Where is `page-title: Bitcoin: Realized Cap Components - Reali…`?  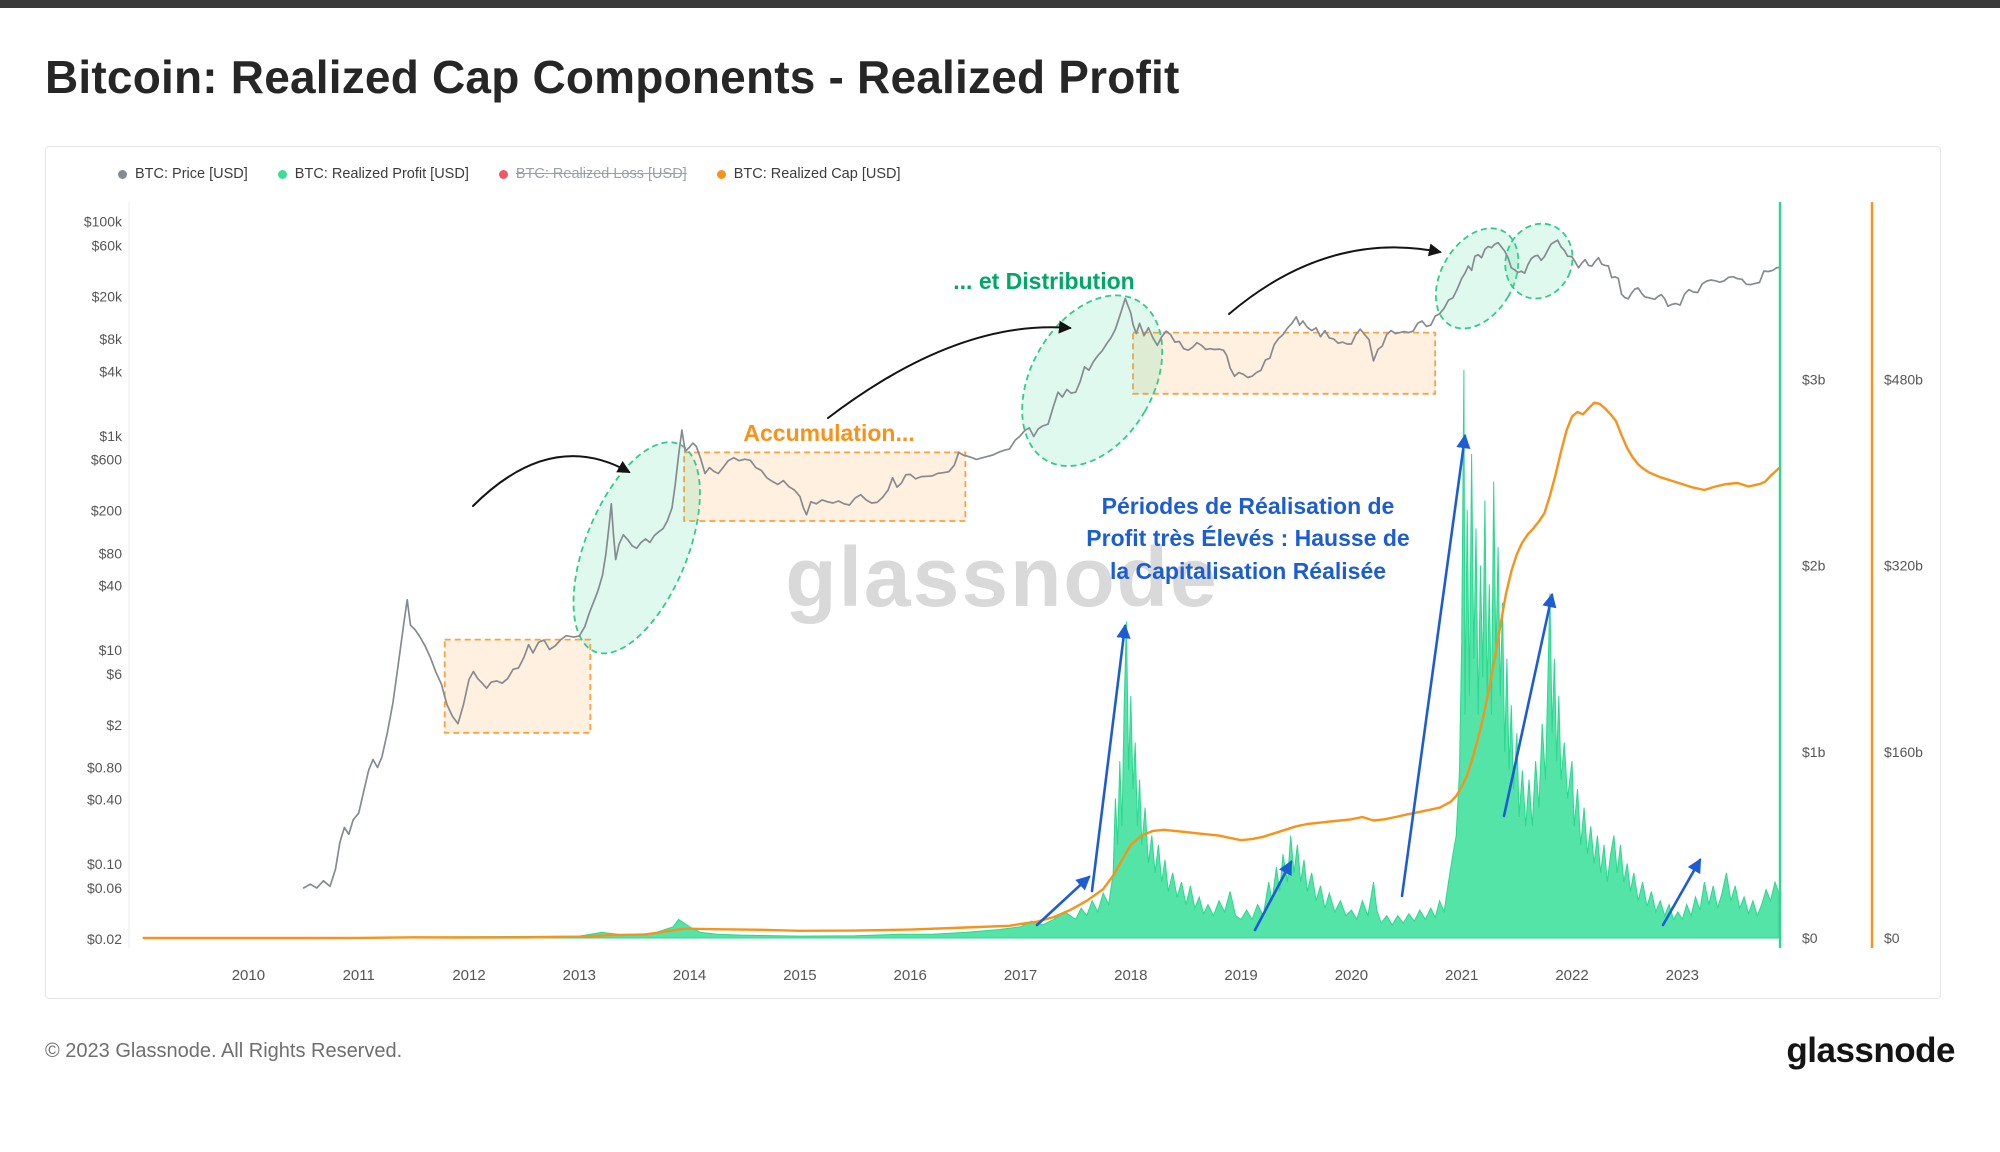 page-title: Bitcoin: Realized Cap Components - Reali… is located at coordinates (612, 77).